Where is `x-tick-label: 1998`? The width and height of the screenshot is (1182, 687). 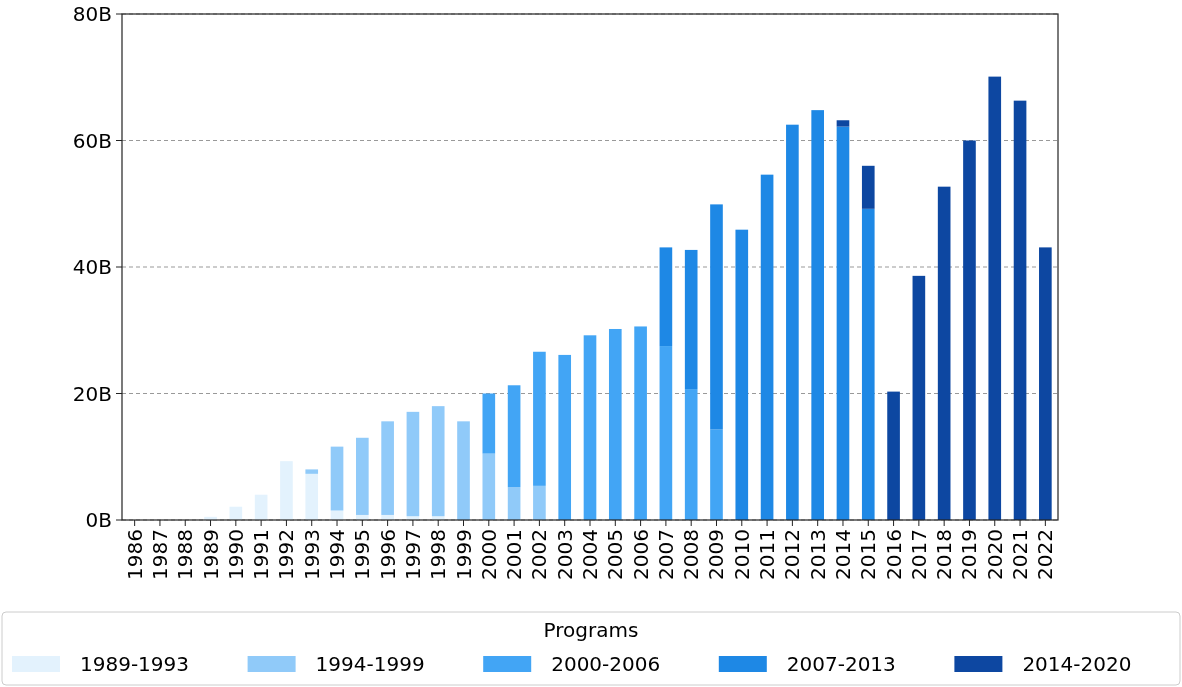 x-tick-label: 1998 is located at coordinates (438, 554).